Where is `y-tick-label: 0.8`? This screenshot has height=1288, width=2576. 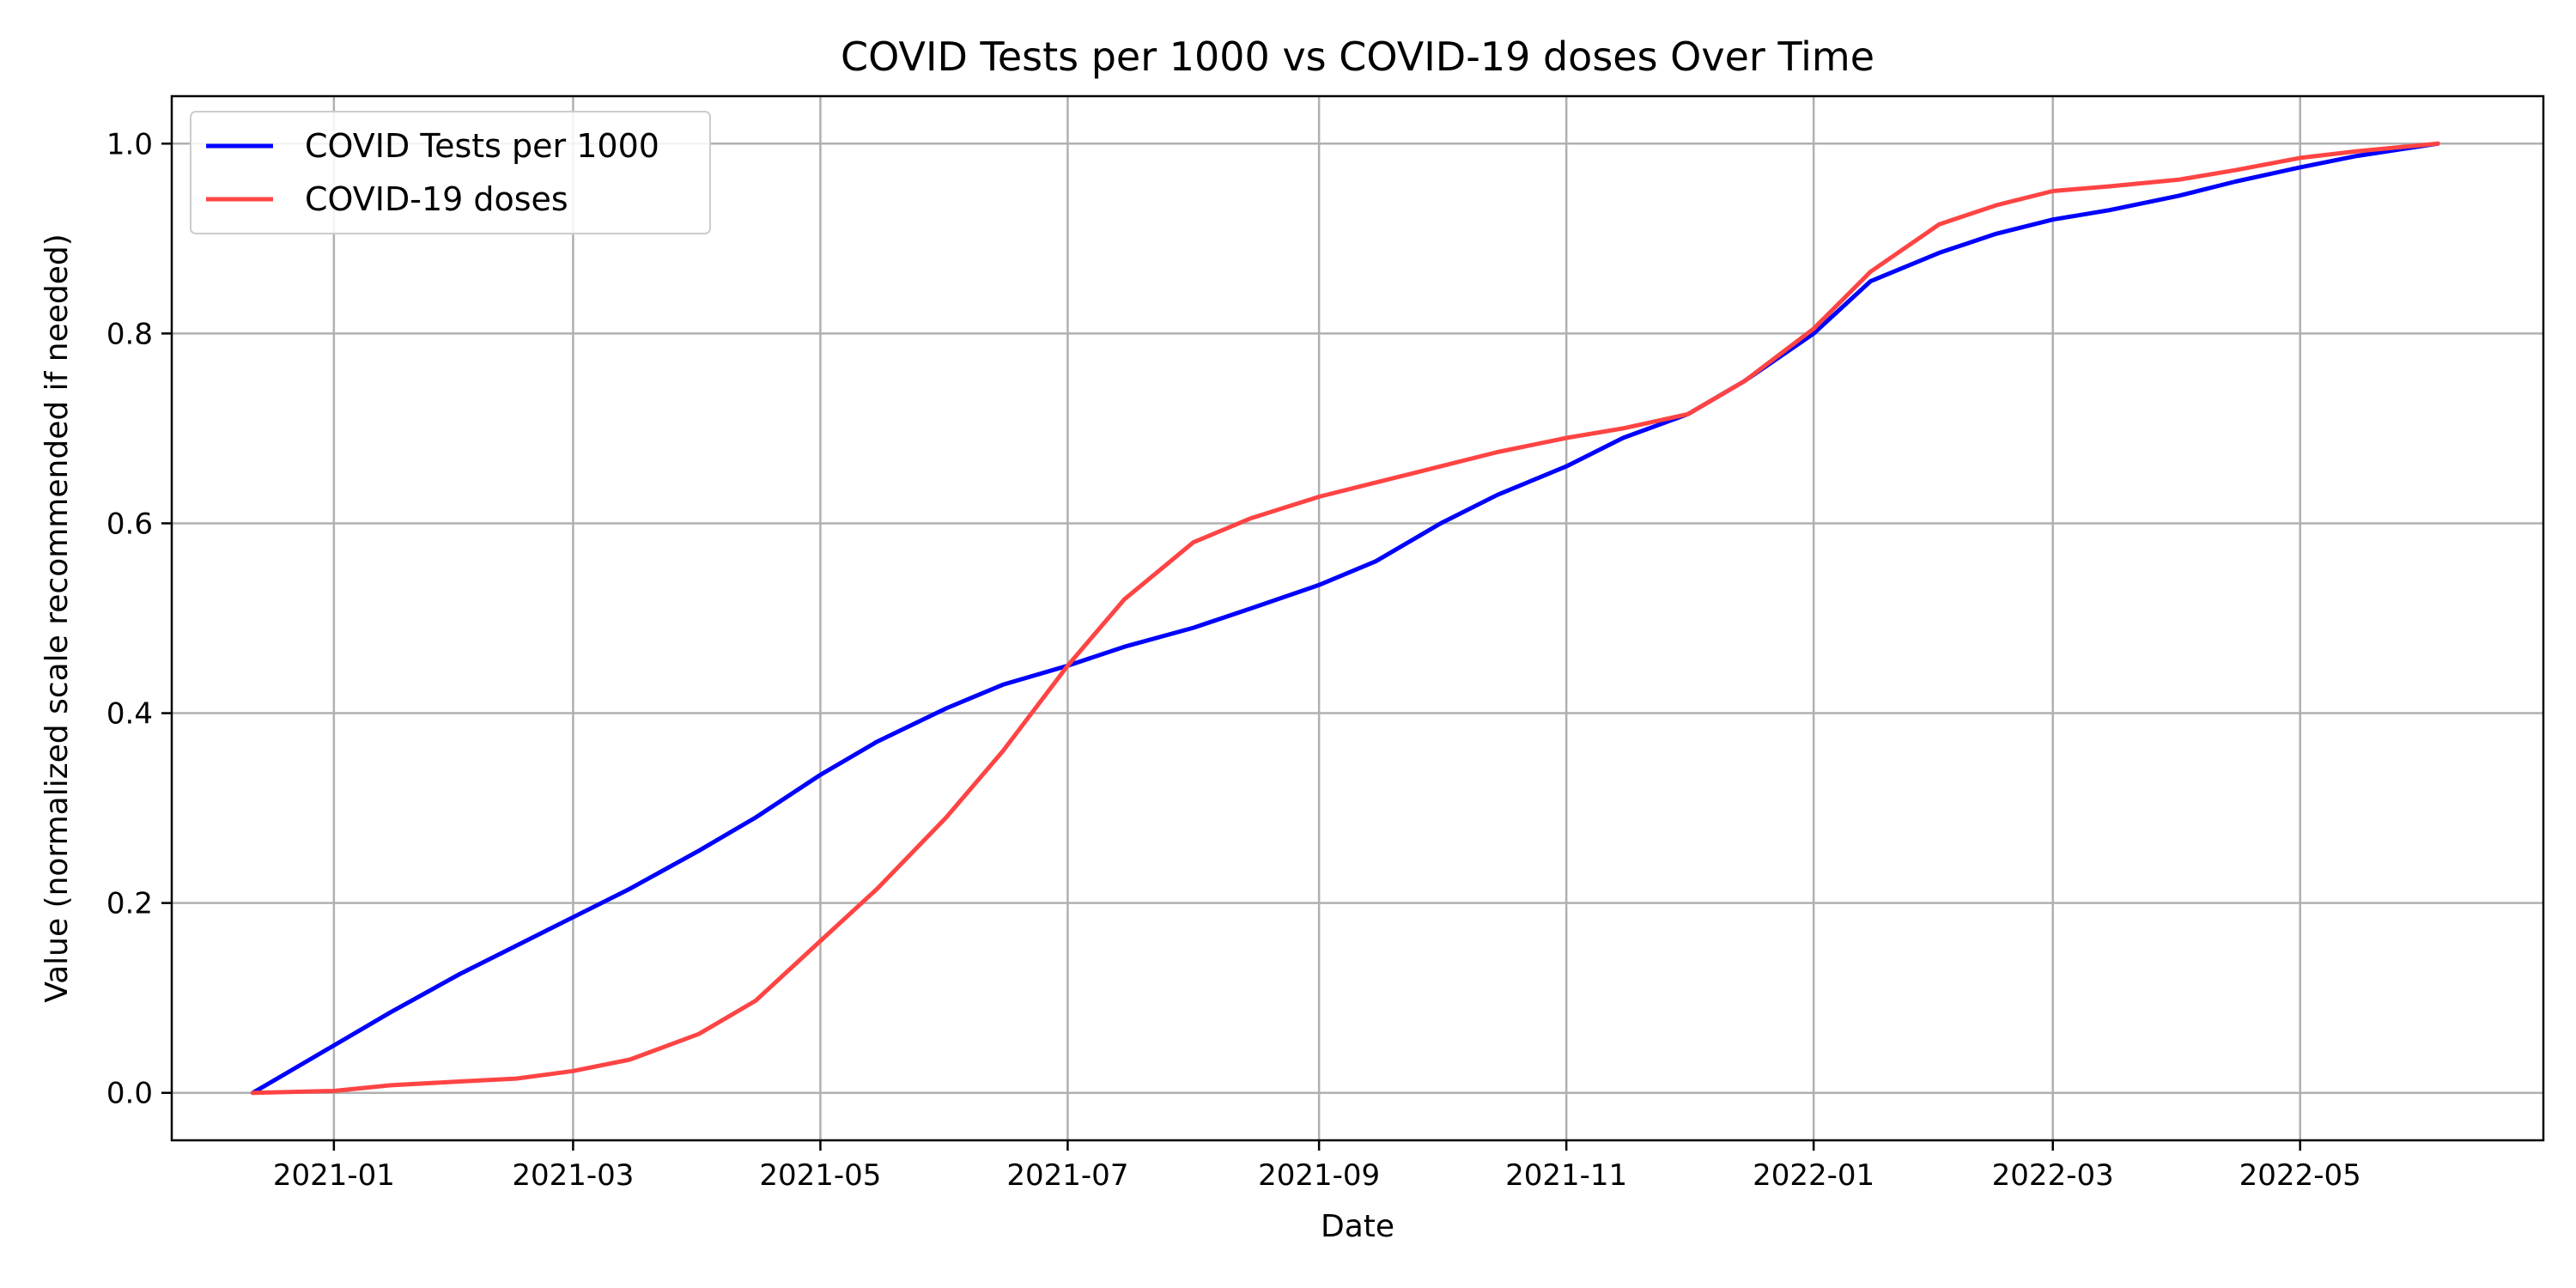
y-tick-label: 0.8 is located at coordinates (129, 334).